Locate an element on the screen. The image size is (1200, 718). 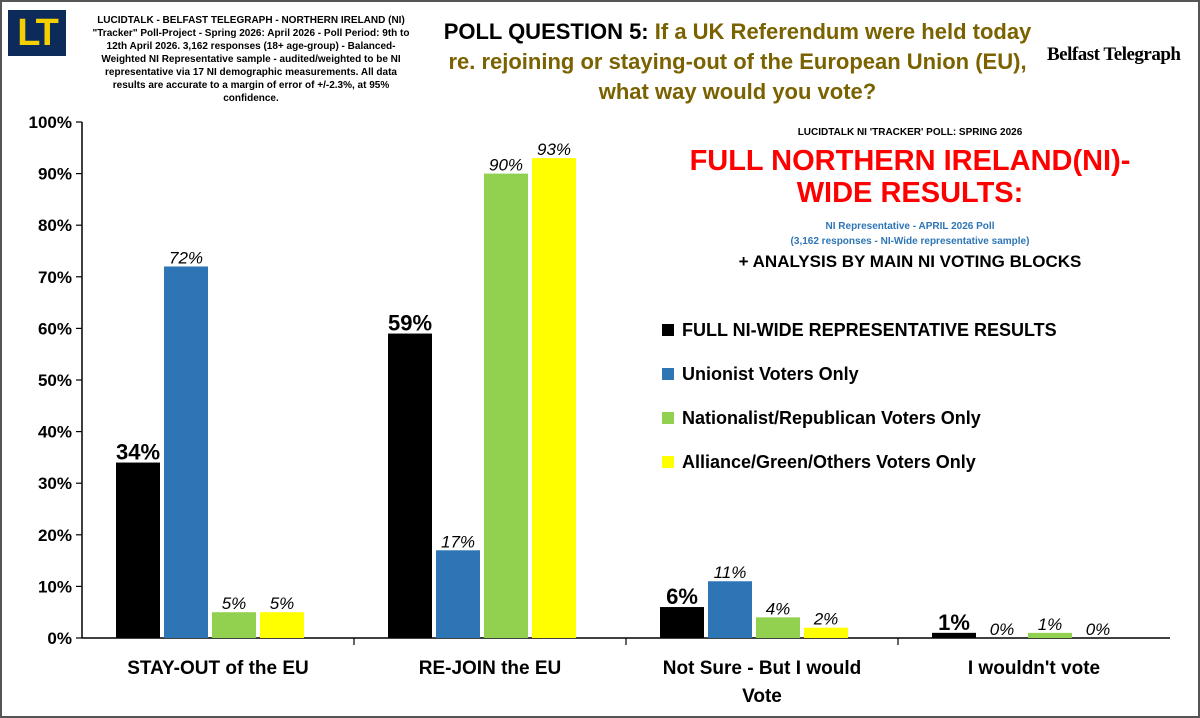
legend-item-unionist: Unionist Voters Only is located at coordinates (859, 374).